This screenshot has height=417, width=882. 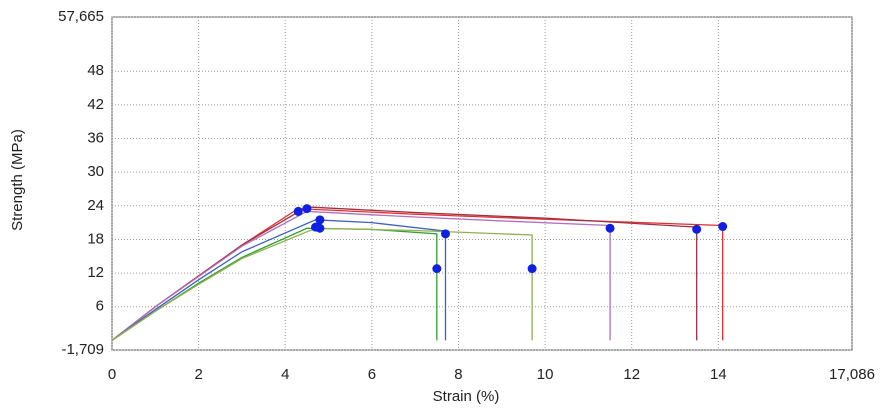 I want to click on y-tick-label: 36, so click(x=95, y=137).